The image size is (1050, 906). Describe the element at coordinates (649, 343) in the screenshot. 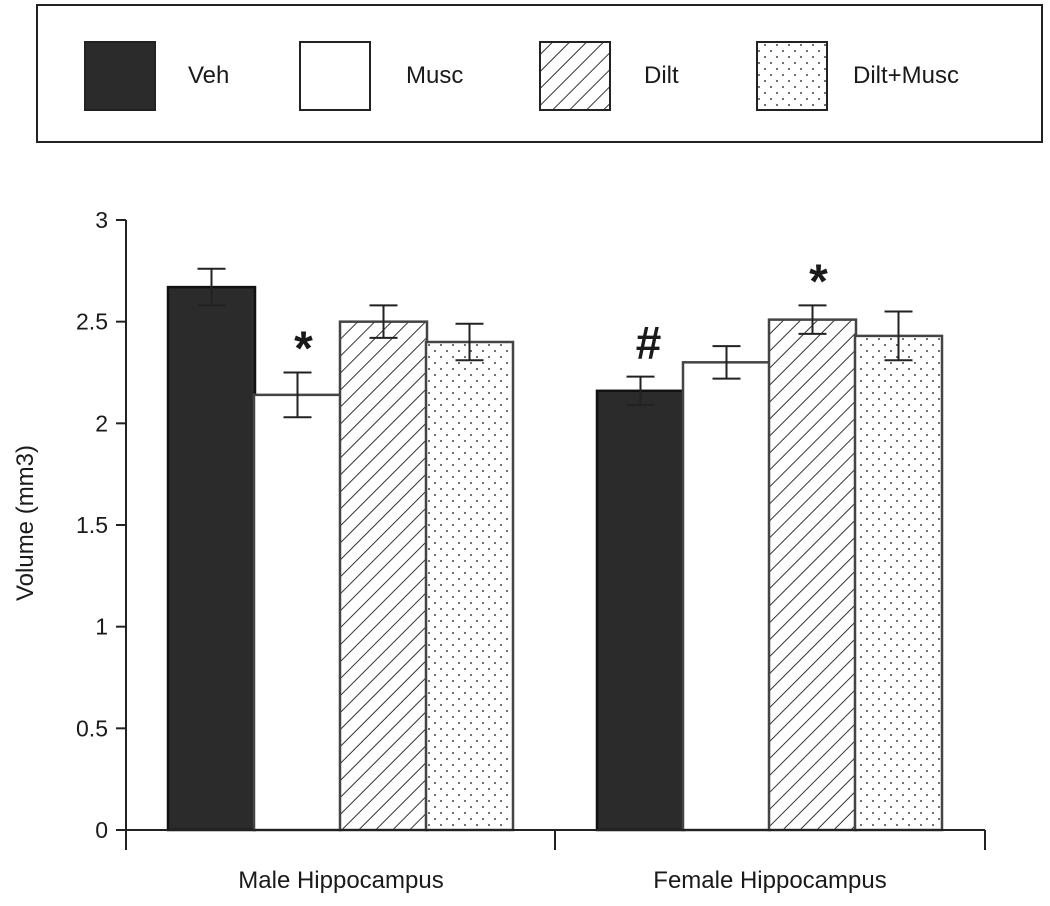

I see `significance-marker-1: #` at that location.